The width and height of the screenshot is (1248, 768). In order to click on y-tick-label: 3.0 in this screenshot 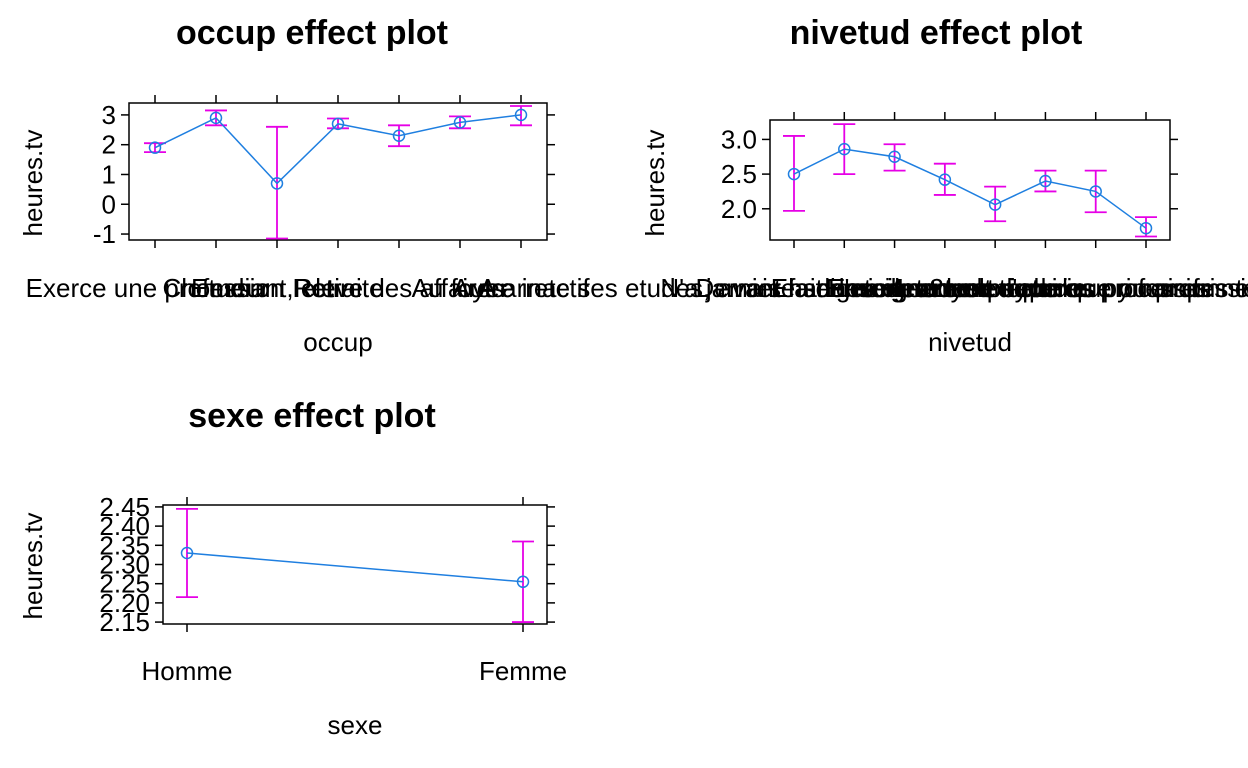, I will do `click(739, 139)`.